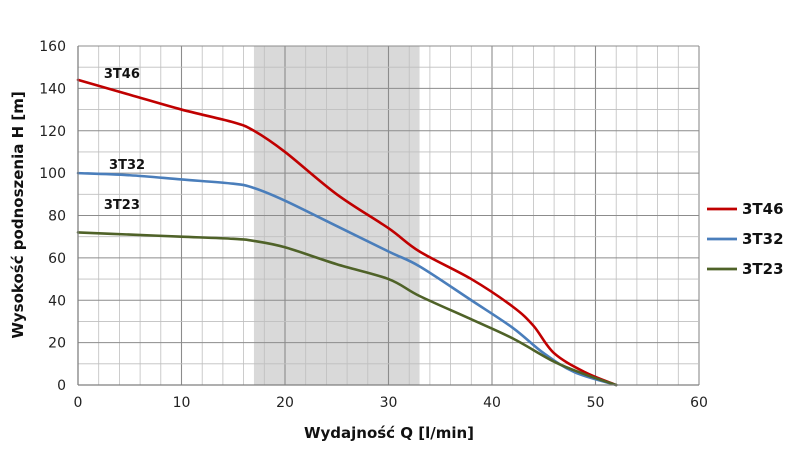  I want to click on chart-legend: 3T46 3T32 3T23, so click(745, 239).